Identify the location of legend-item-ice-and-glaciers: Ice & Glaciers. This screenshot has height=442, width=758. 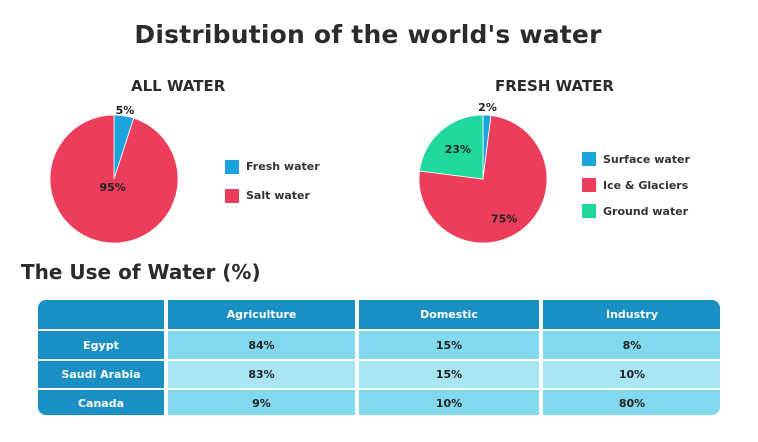
(636, 185).